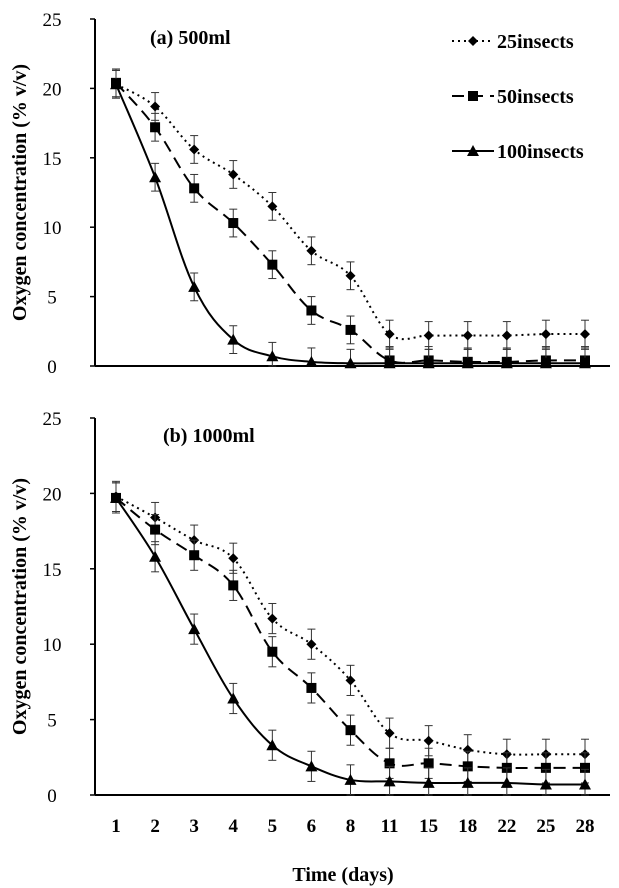 The image size is (619, 888). I want to click on legend-entry-100insects: 100insects, so click(518, 152).